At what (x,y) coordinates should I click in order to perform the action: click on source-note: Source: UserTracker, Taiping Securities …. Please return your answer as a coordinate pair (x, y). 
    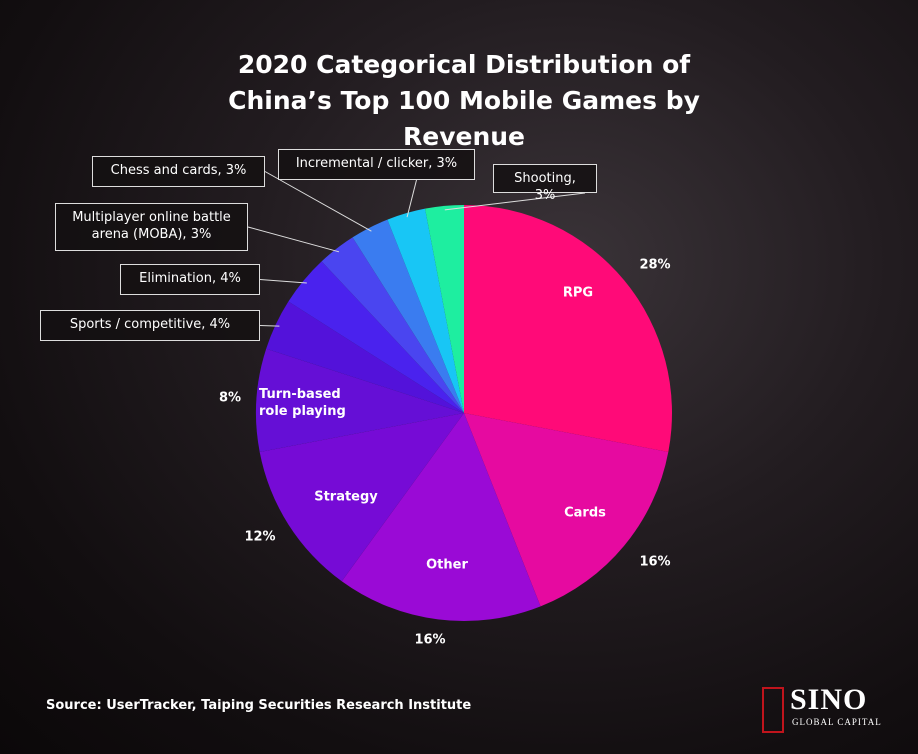
    Looking at the image, I should click on (259, 705).